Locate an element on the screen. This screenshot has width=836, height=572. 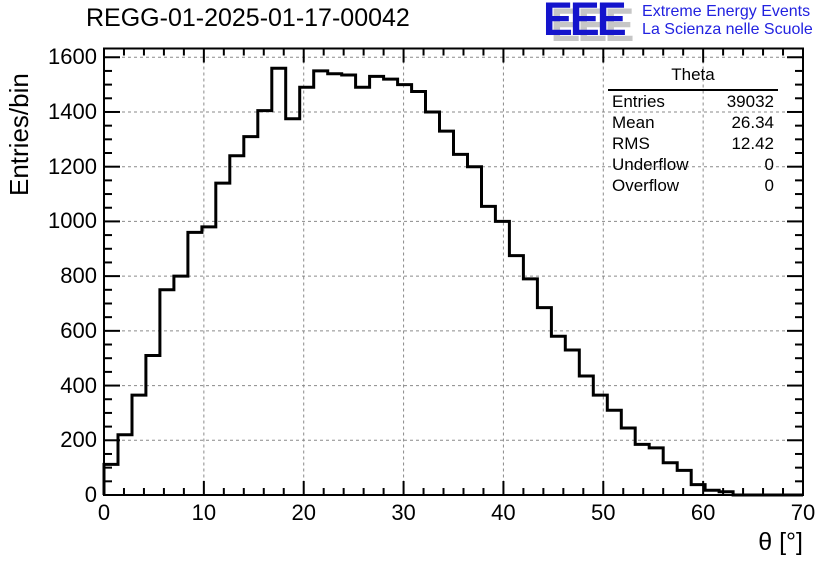
stats-label: Overflow is located at coordinates (646, 185).